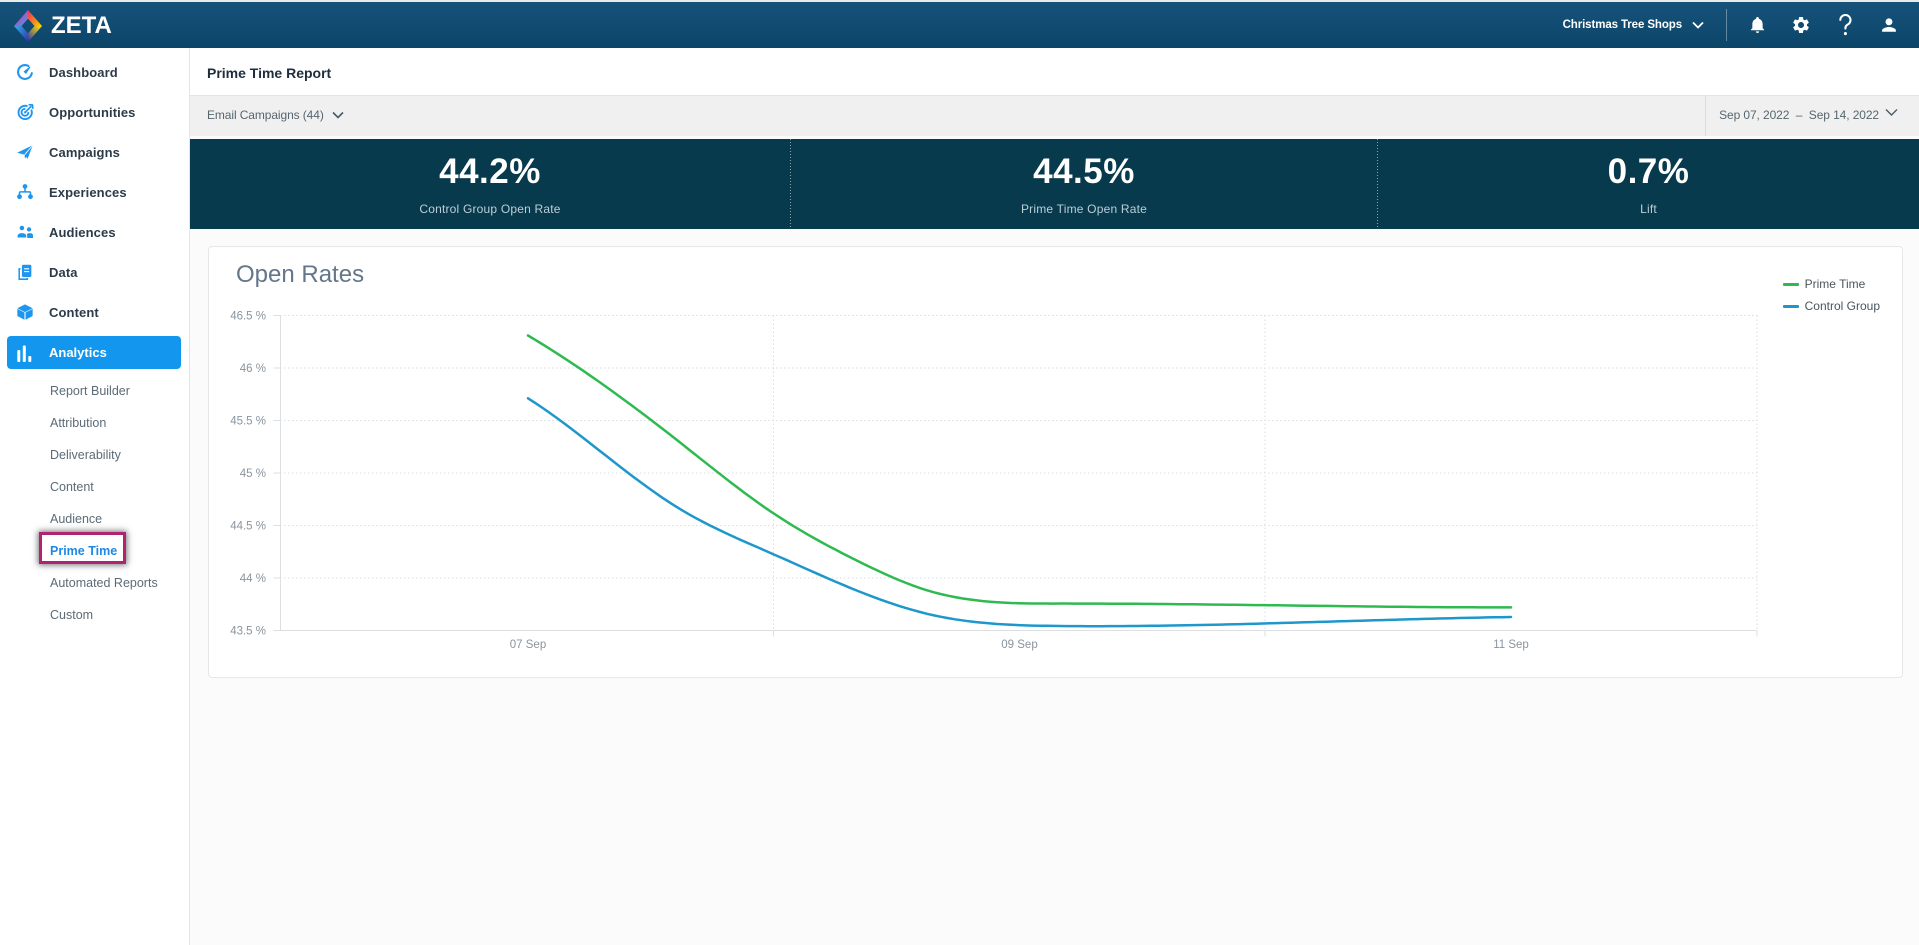 The image size is (1919, 945). What do you see at coordinates (253, 369) in the screenshot?
I see `svg-text: 46 %` at bounding box center [253, 369].